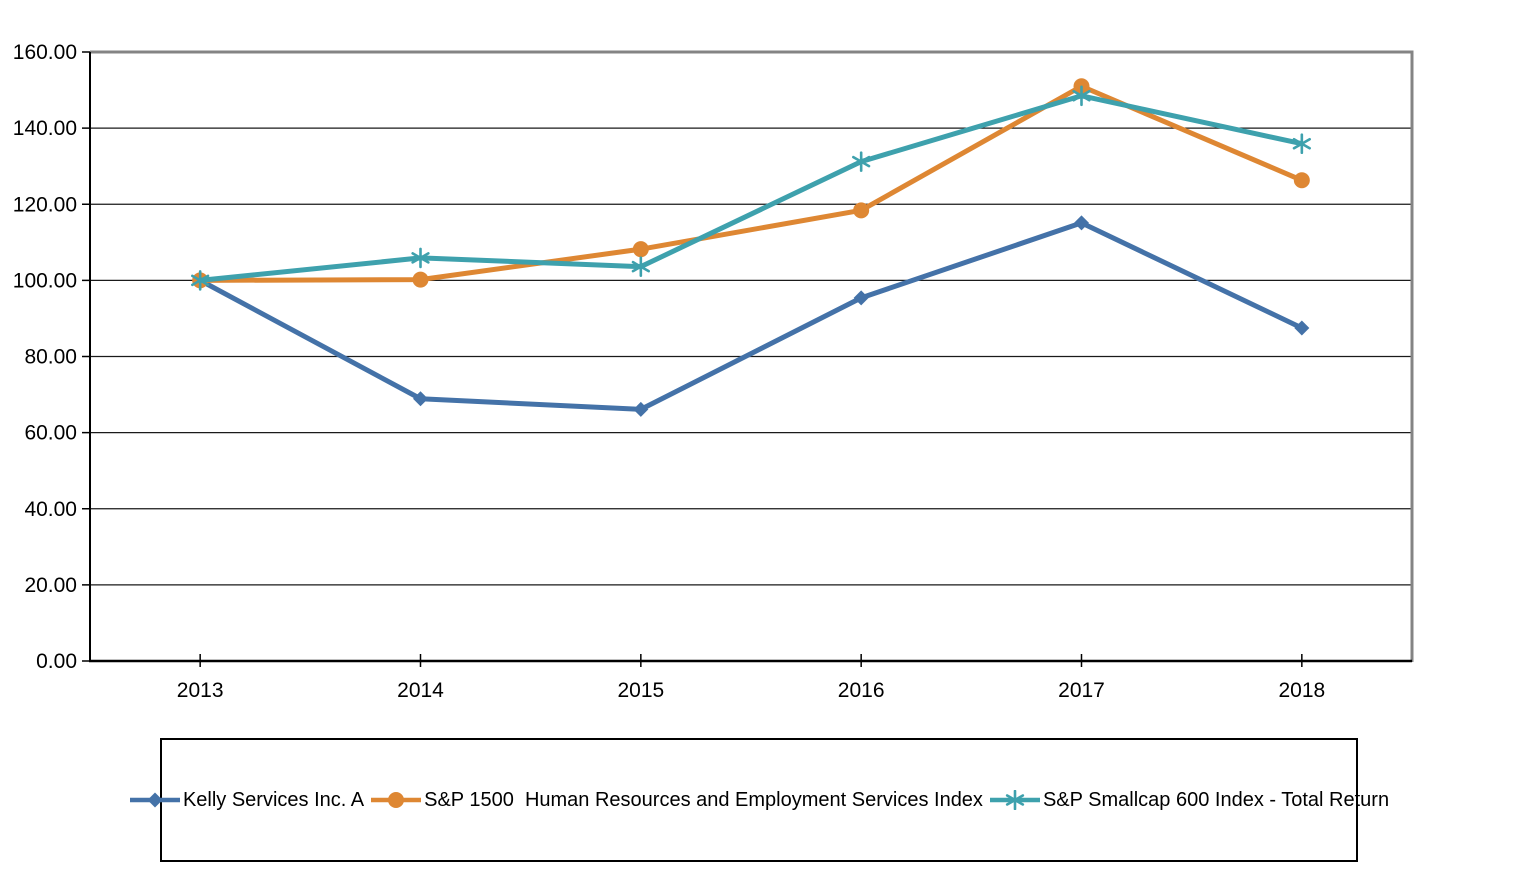 The height and width of the screenshot is (891, 1534). Describe the element at coordinates (50, 509) in the screenshot. I see `y-tick-label: 40.00` at that location.